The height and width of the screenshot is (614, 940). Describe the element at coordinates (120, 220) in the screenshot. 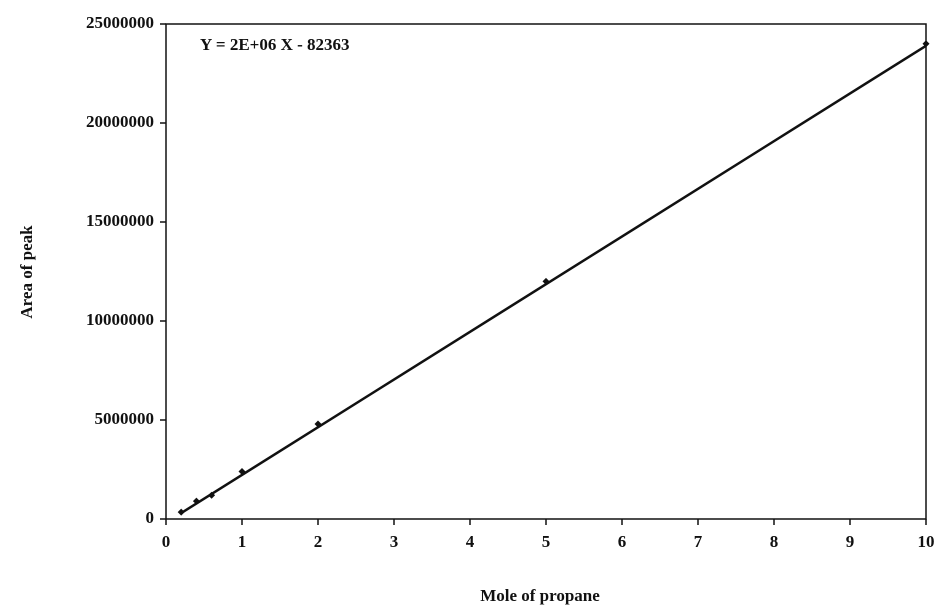

I see `y-tick-label: 15000000` at that location.